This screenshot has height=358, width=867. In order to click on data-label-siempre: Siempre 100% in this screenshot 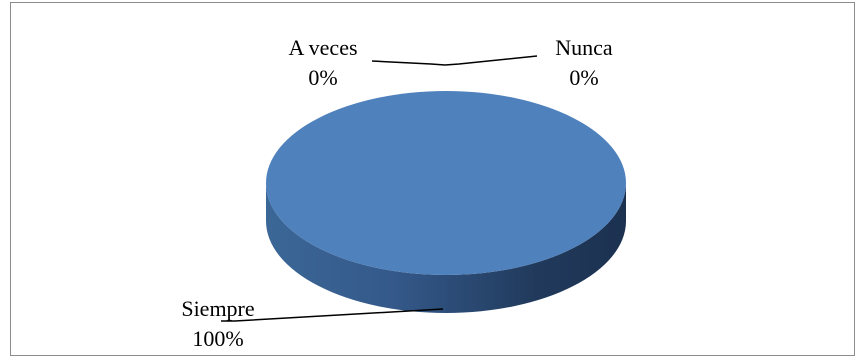, I will do `click(217, 323)`.